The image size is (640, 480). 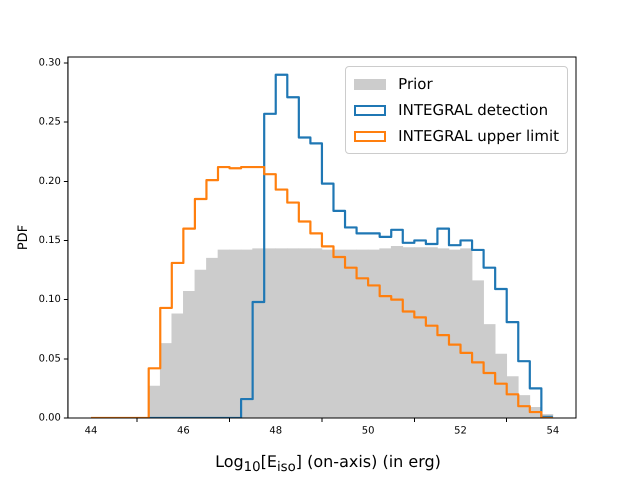 I want to click on x-tick-label: 54, so click(x=553, y=431).